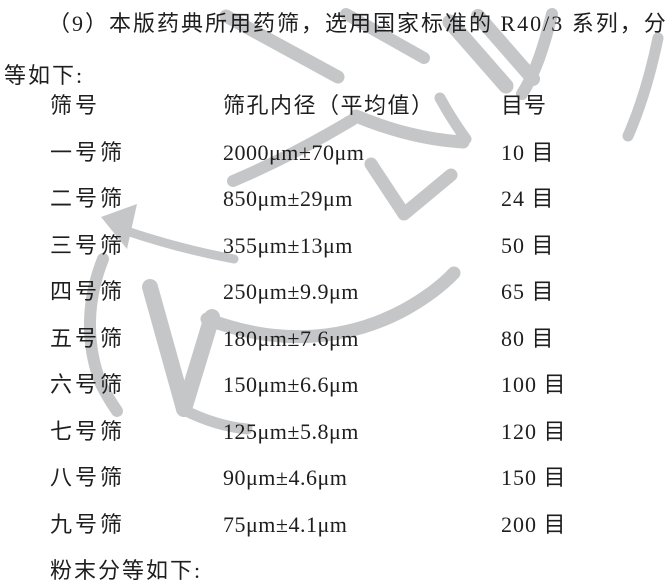 This screenshot has height=588, width=665. What do you see at coordinates (528, 245) in the screenshot?
I see `mesh-cell: 50 目` at bounding box center [528, 245].